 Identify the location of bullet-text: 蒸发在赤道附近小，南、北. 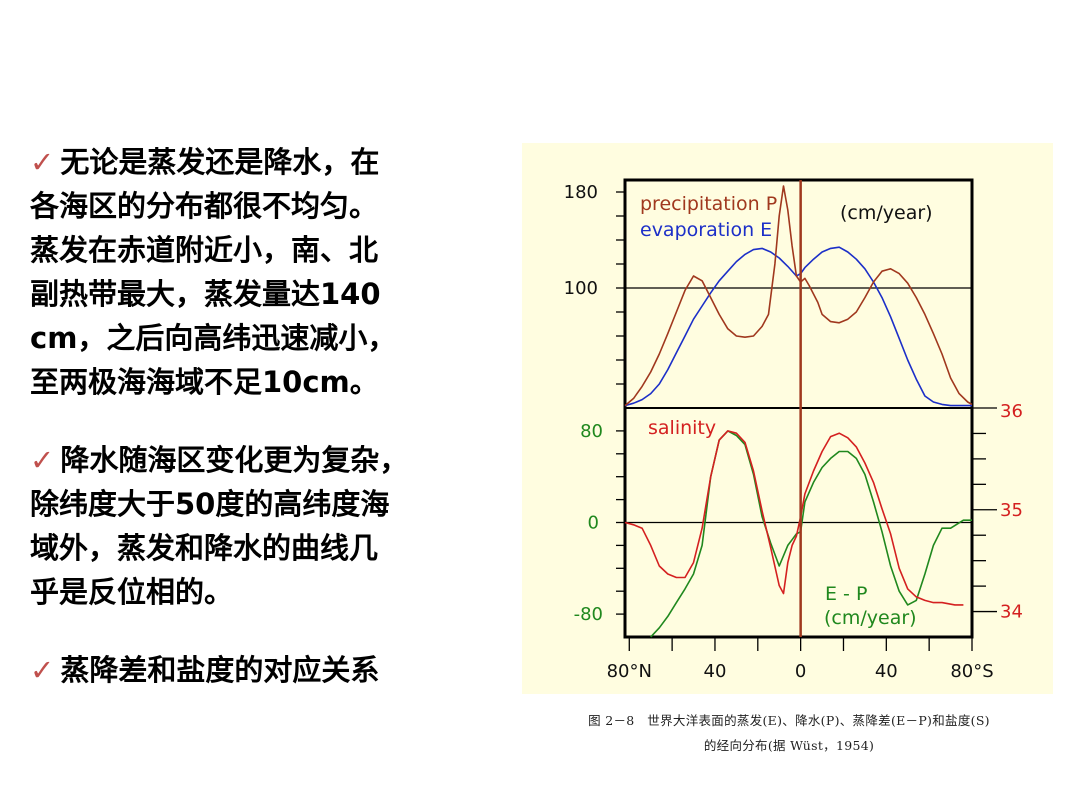
(204, 250).